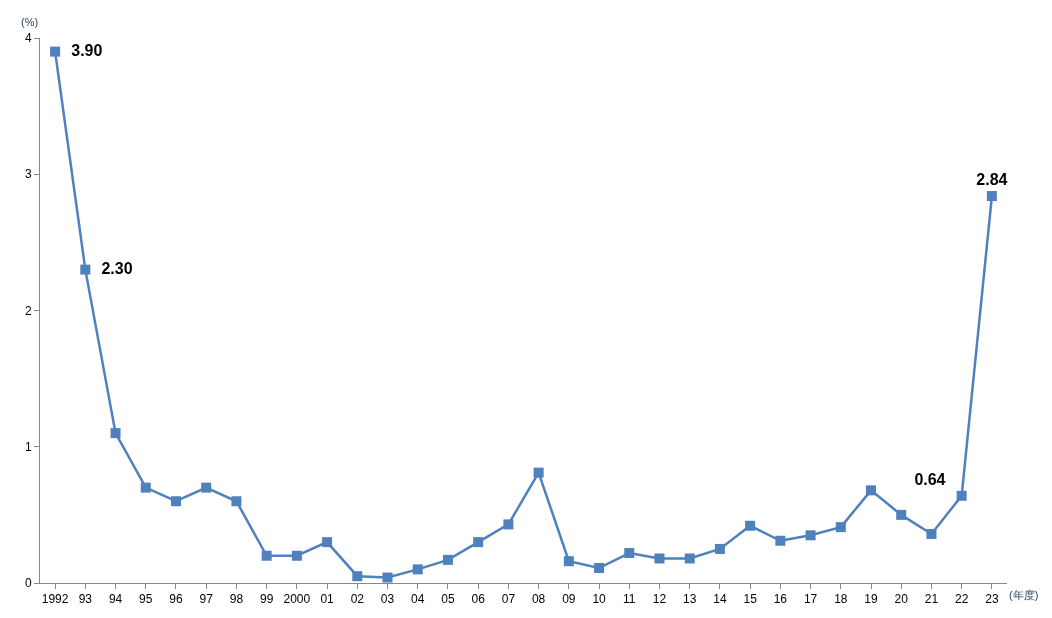  I want to click on x-tick-label: 10, so click(599, 599).